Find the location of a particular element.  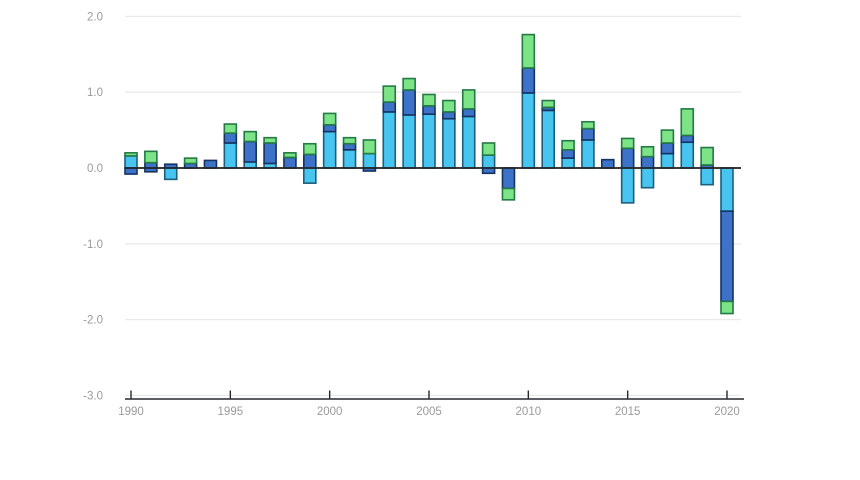

bar-segment-blue-1999 is located at coordinates (309, 161).